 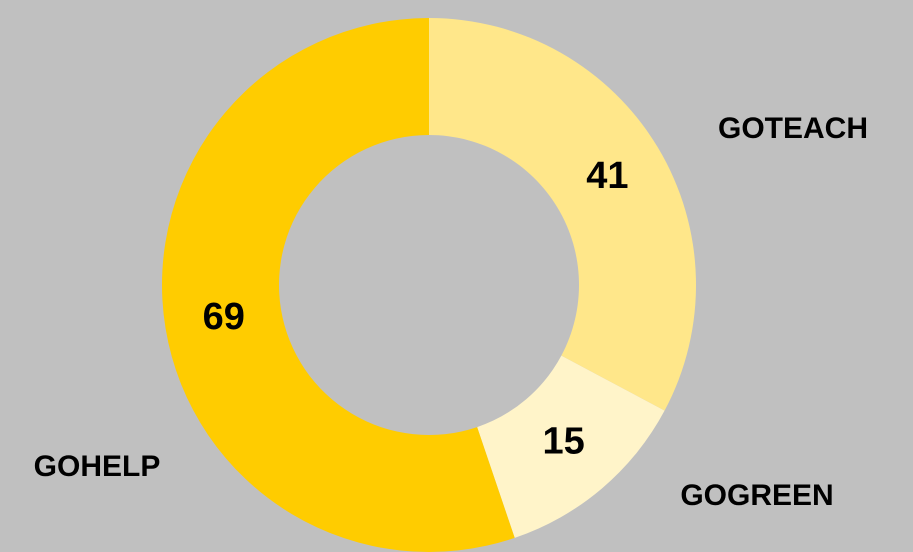 What do you see at coordinates (793, 128) in the screenshot?
I see `category-label: GOTEACH` at bounding box center [793, 128].